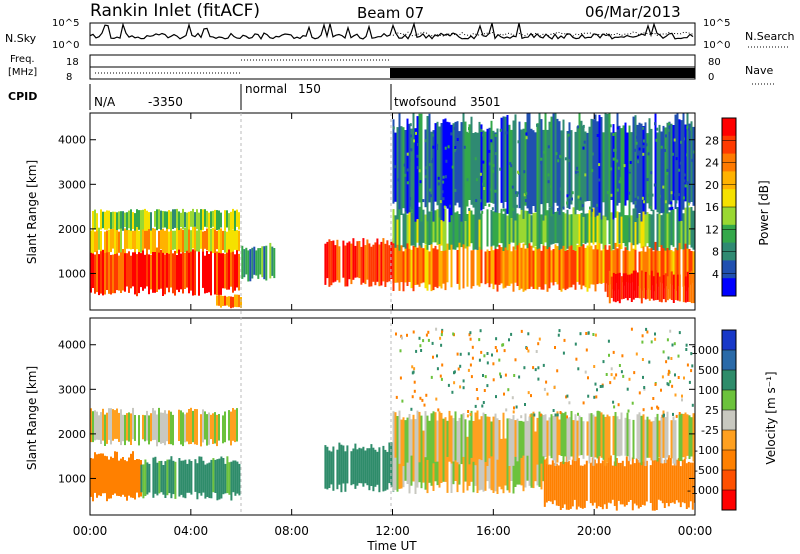 Image resolution: width=800 pixels, height=554 pixels. Describe the element at coordinates (266, 89) in the screenshot. I see `cpid-seg1-name: normal` at that location.